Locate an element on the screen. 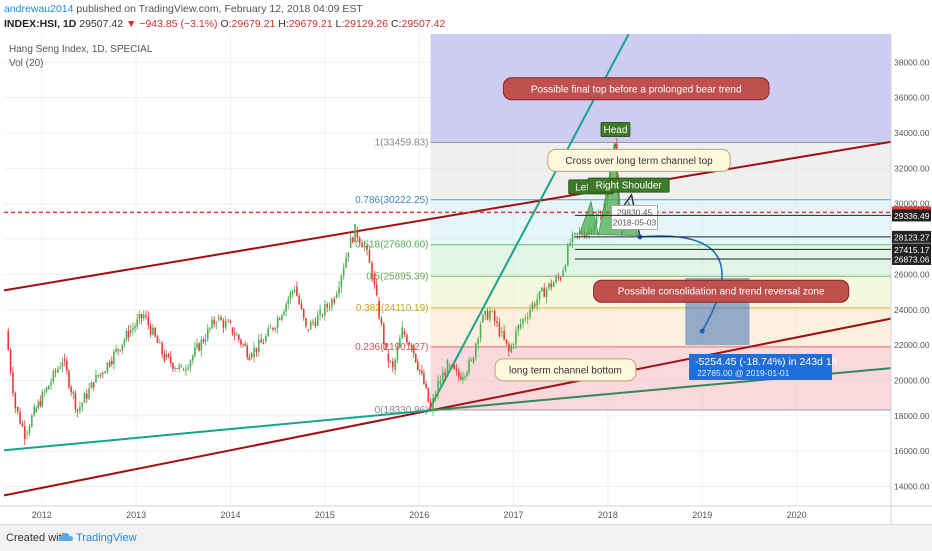 This screenshot has width=932, height=551. tradingview-brand: TradingView is located at coordinates (106, 538).